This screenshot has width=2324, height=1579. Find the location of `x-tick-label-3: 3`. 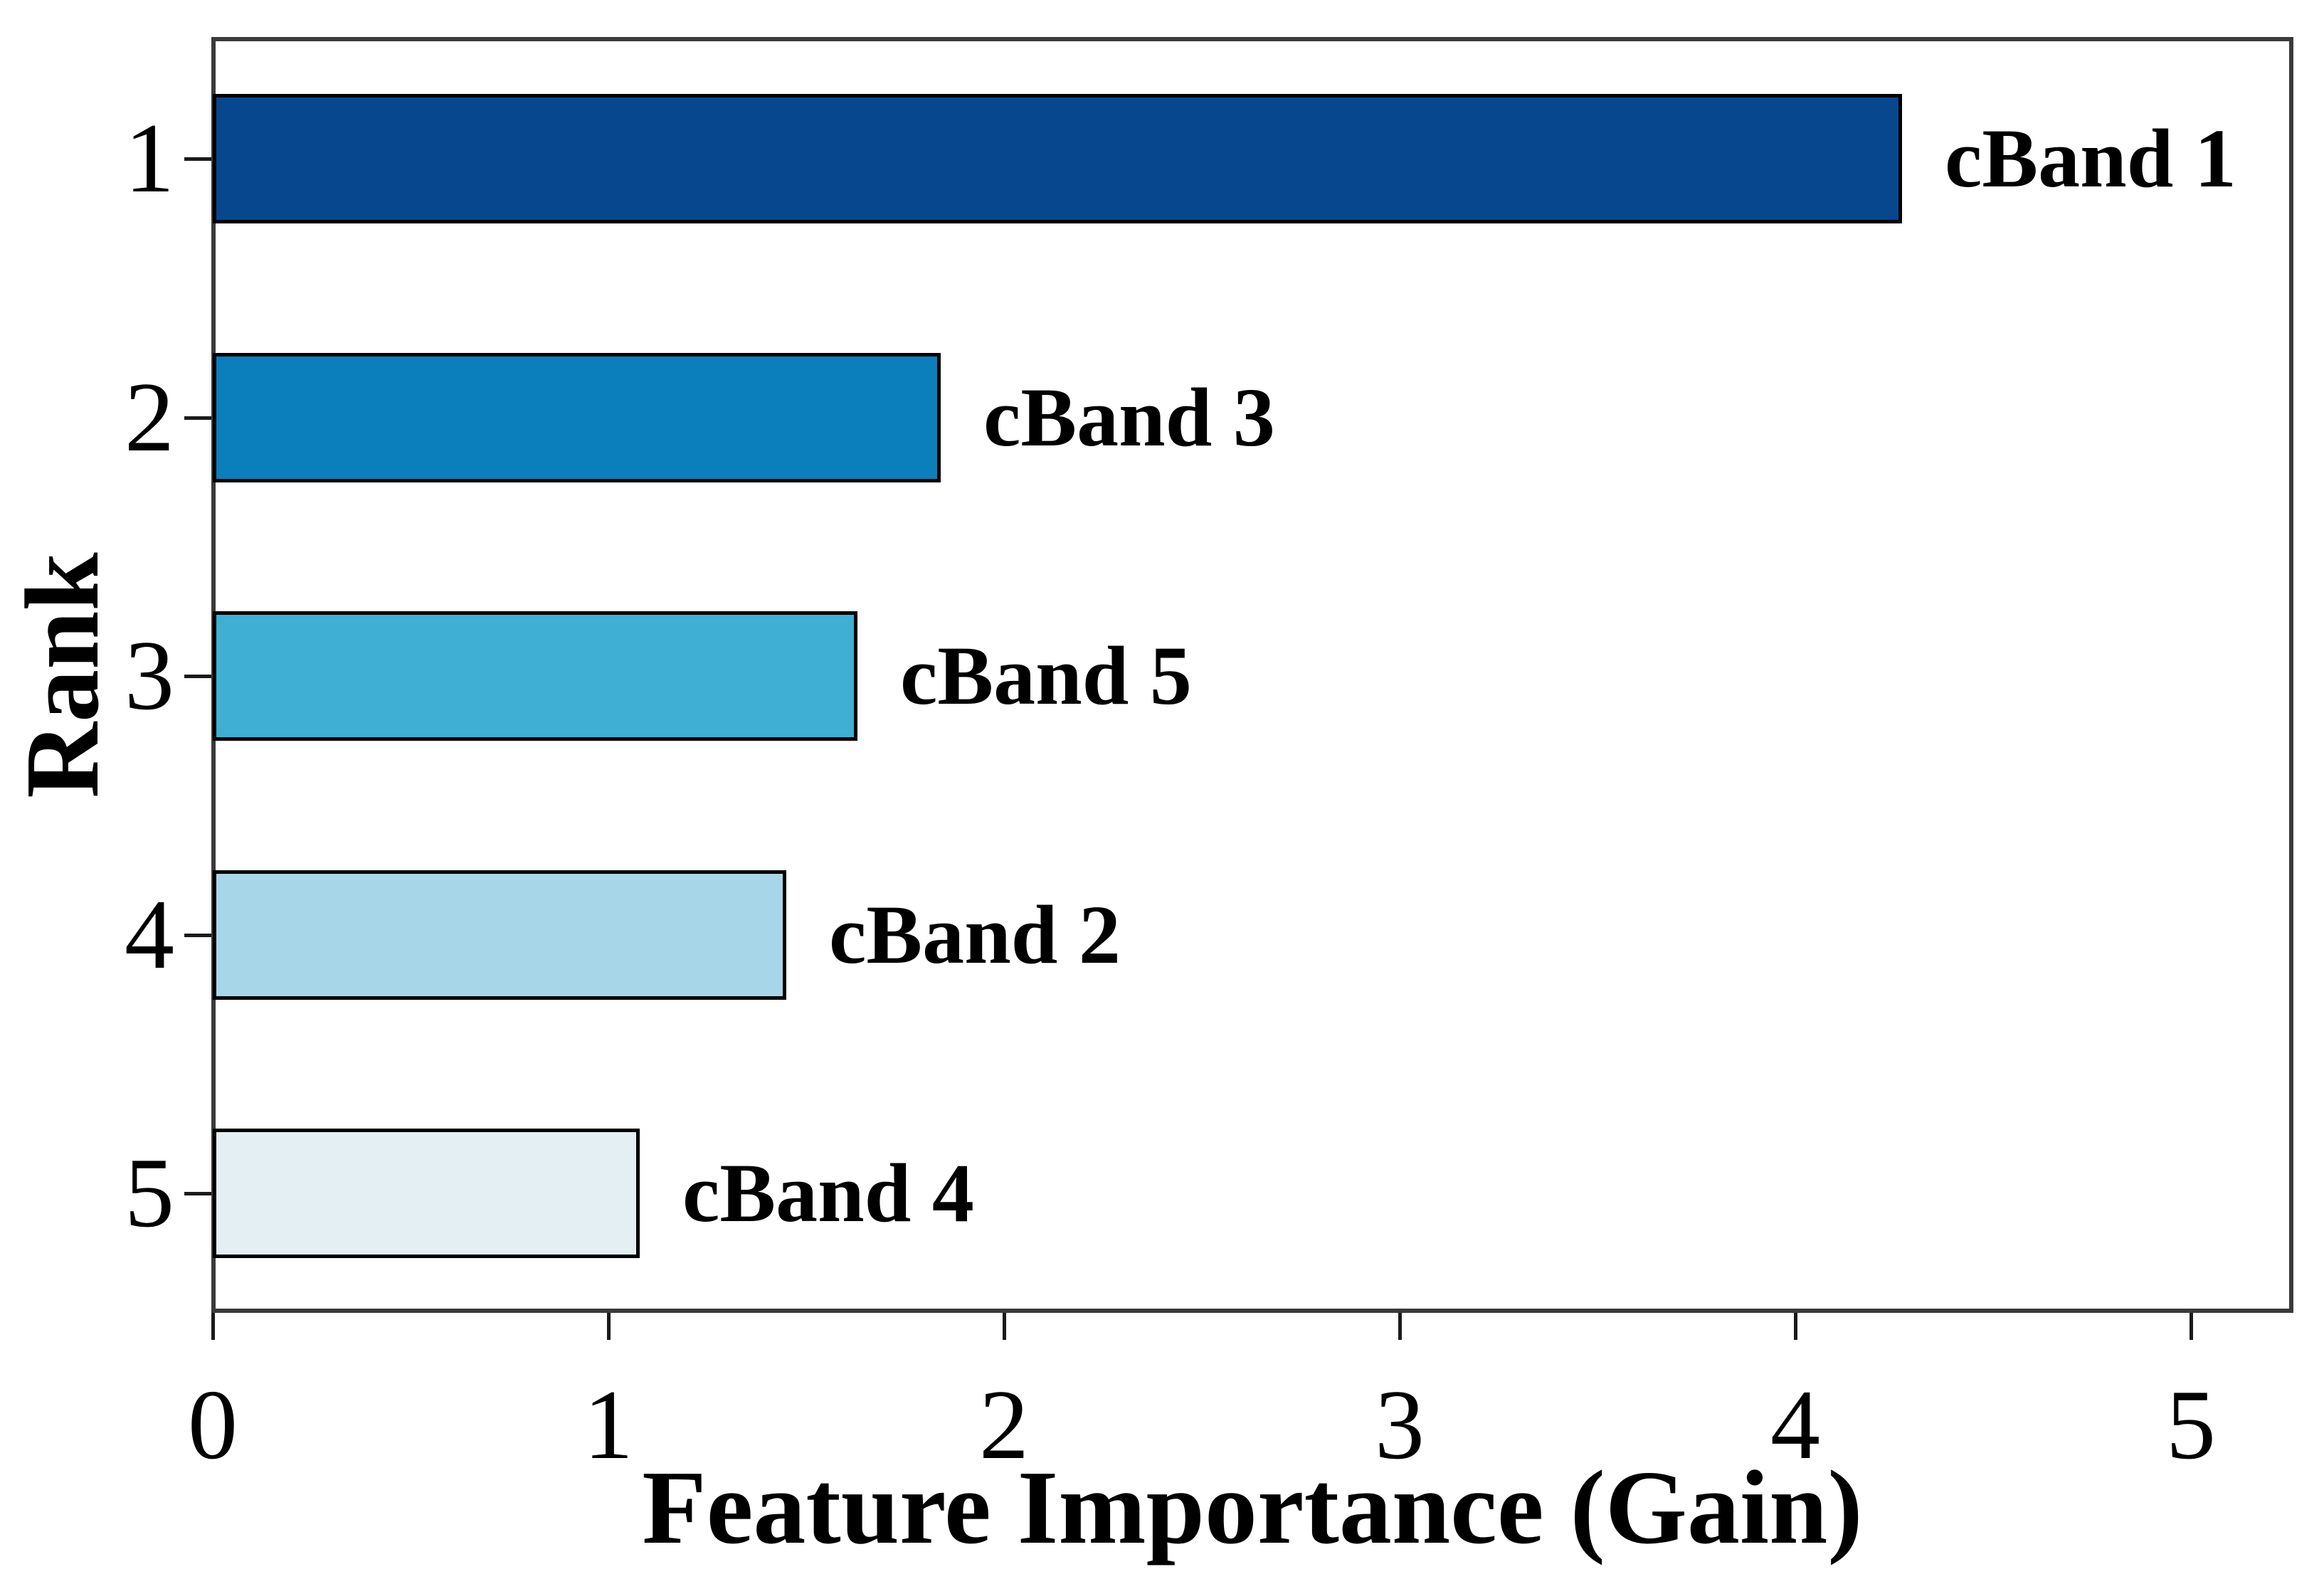

x-tick-label-3: 3 is located at coordinates (1400, 1425).